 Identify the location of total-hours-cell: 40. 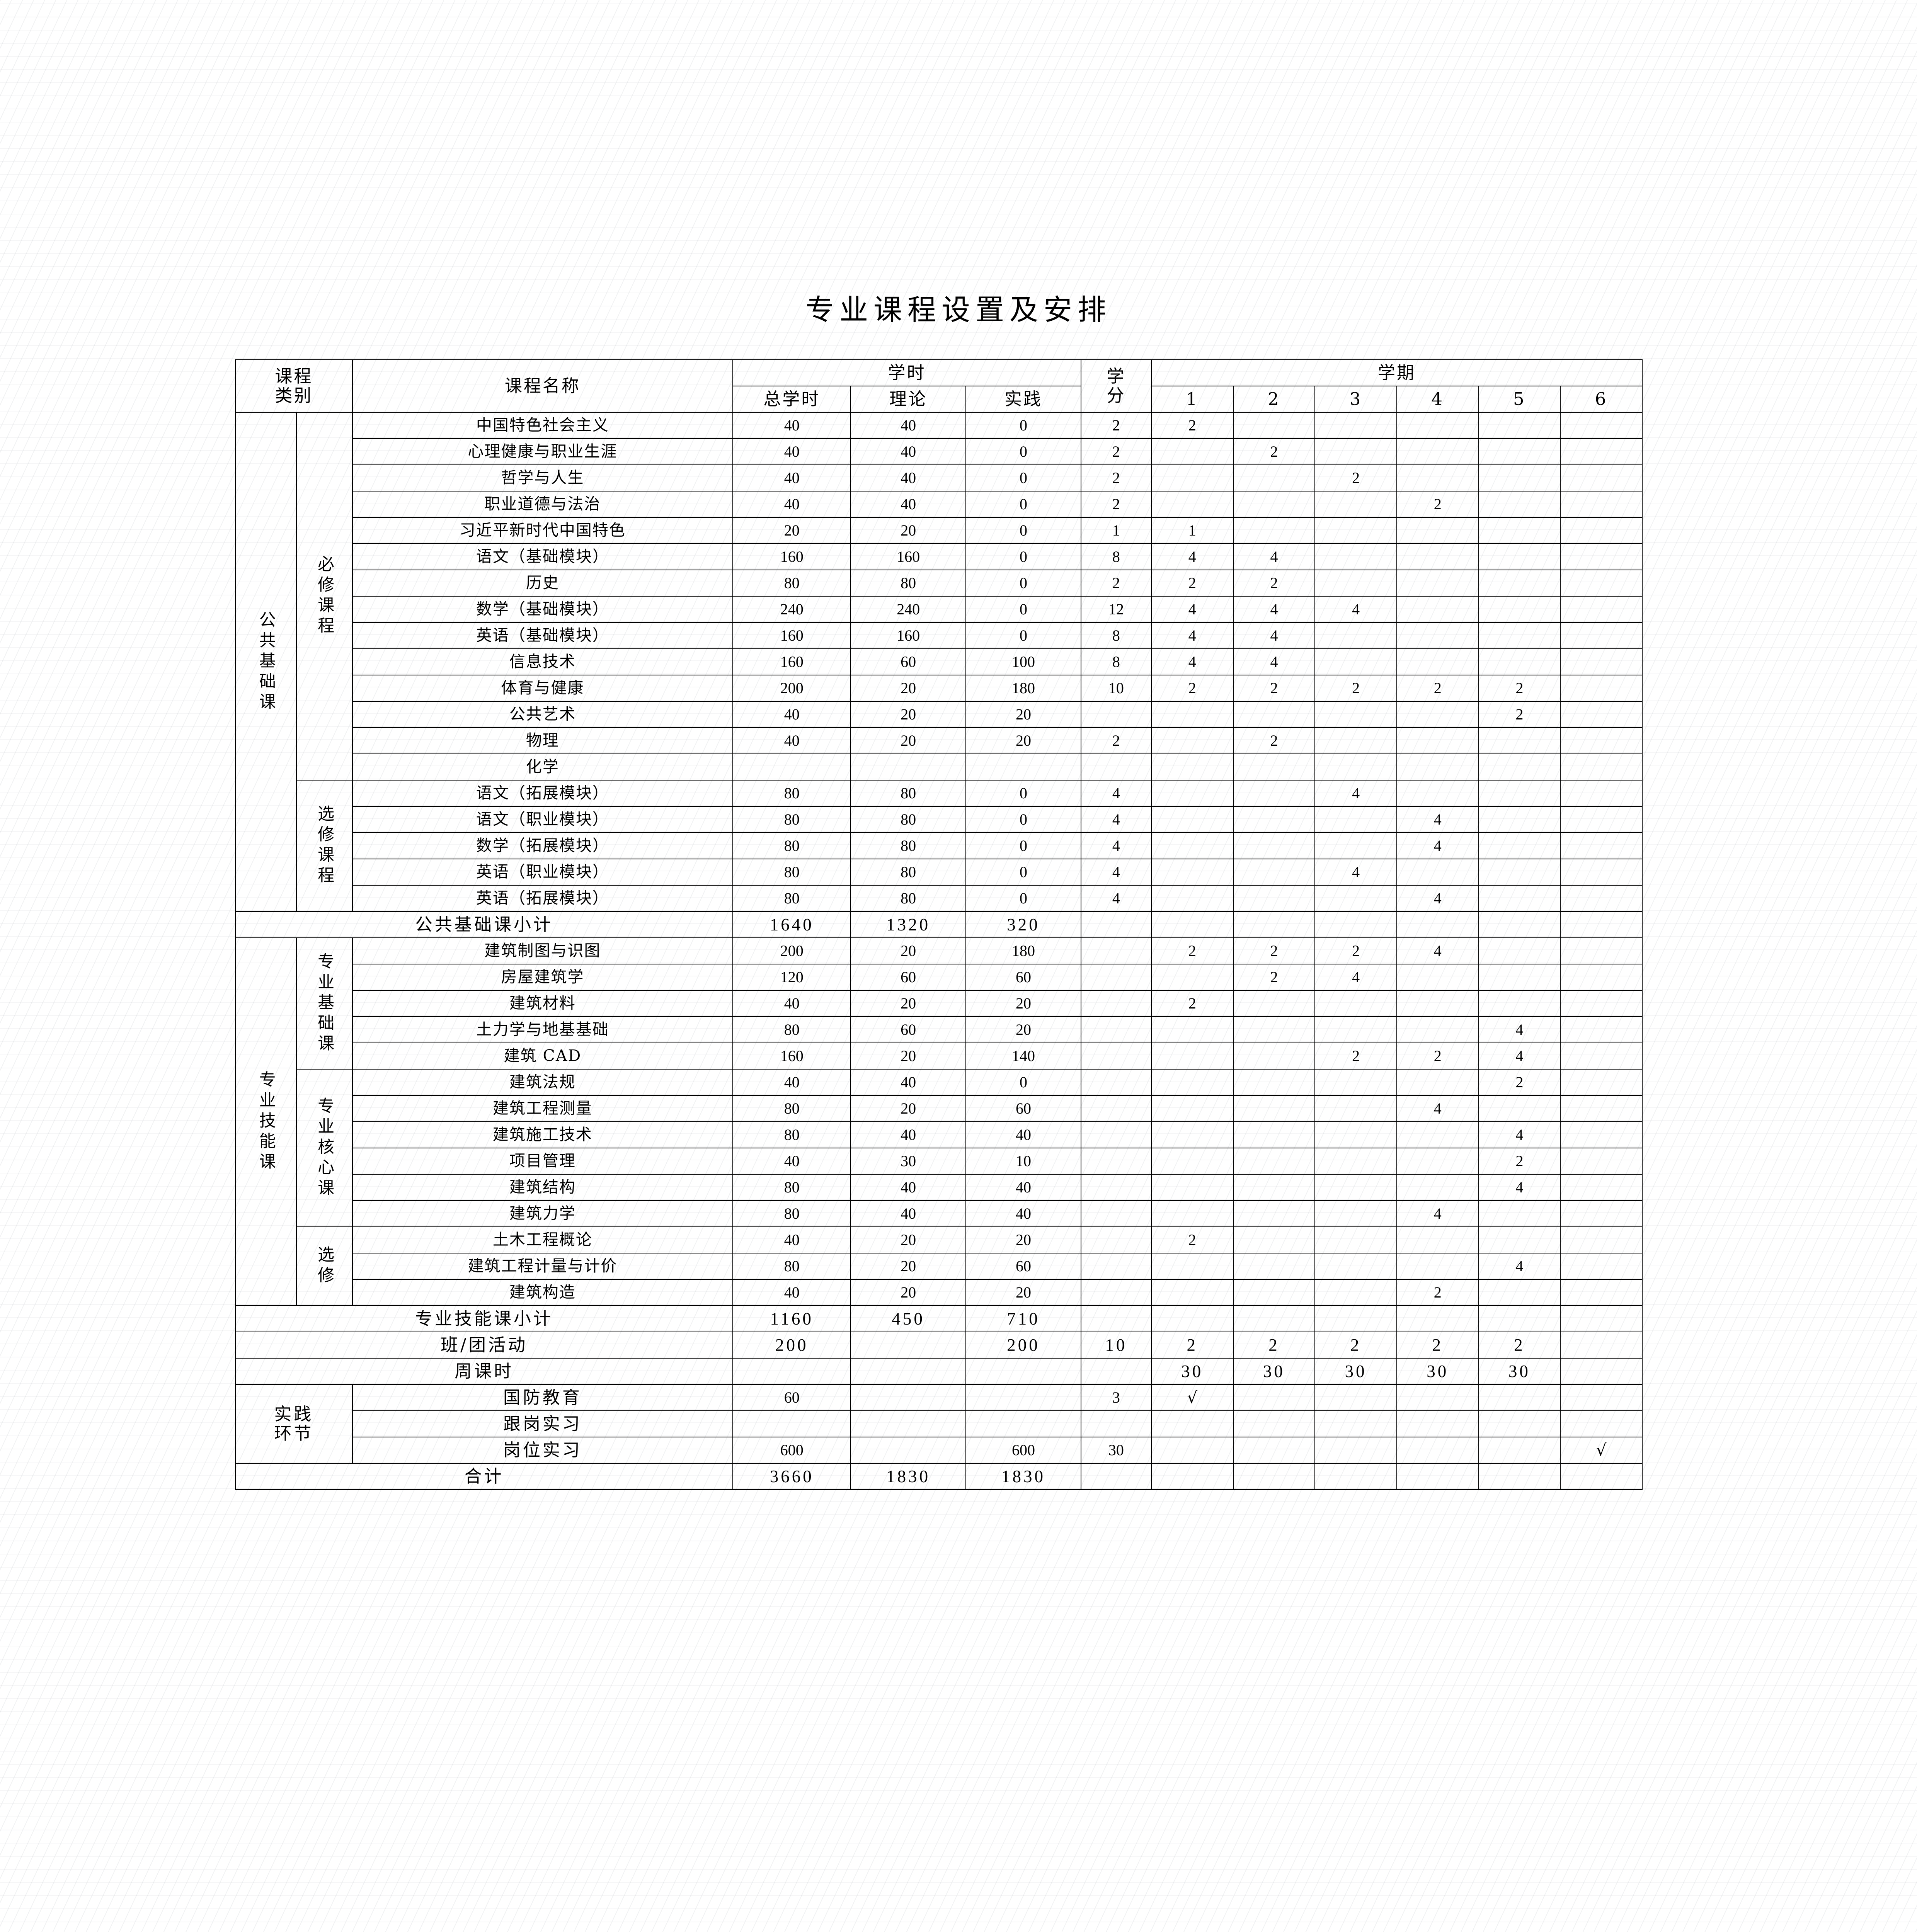
(791, 714).